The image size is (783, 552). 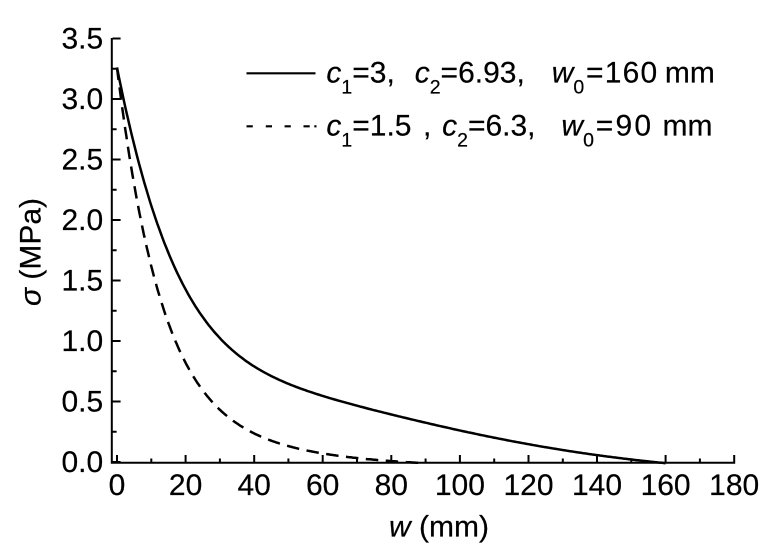 What do you see at coordinates (82, 220) in the screenshot?
I see `svg-text: 2.0` at bounding box center [82, 220].